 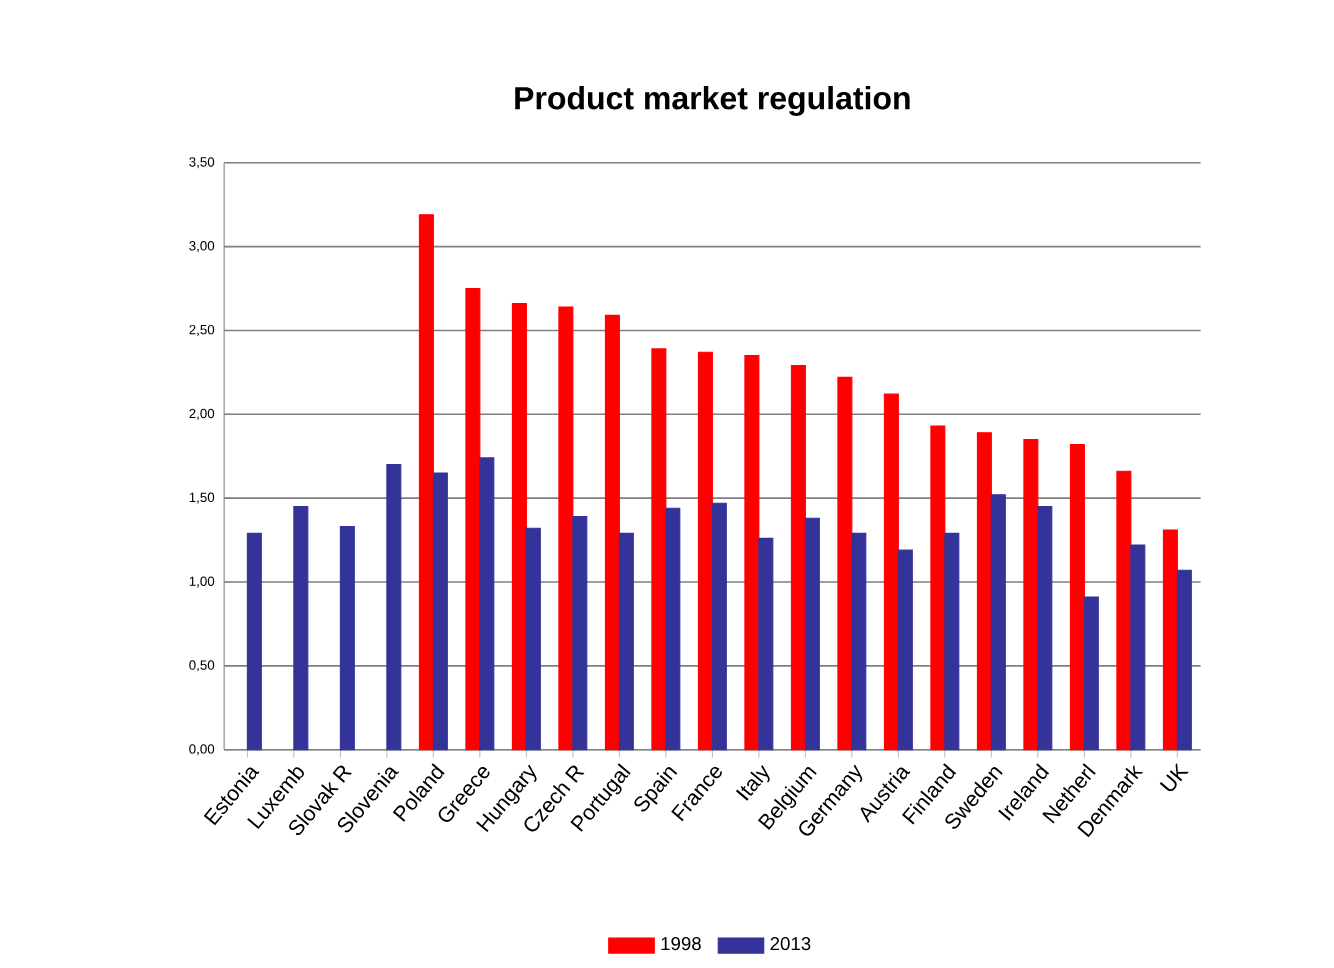 I want to click on legend-label: 1998, so click(x=681, y=943).